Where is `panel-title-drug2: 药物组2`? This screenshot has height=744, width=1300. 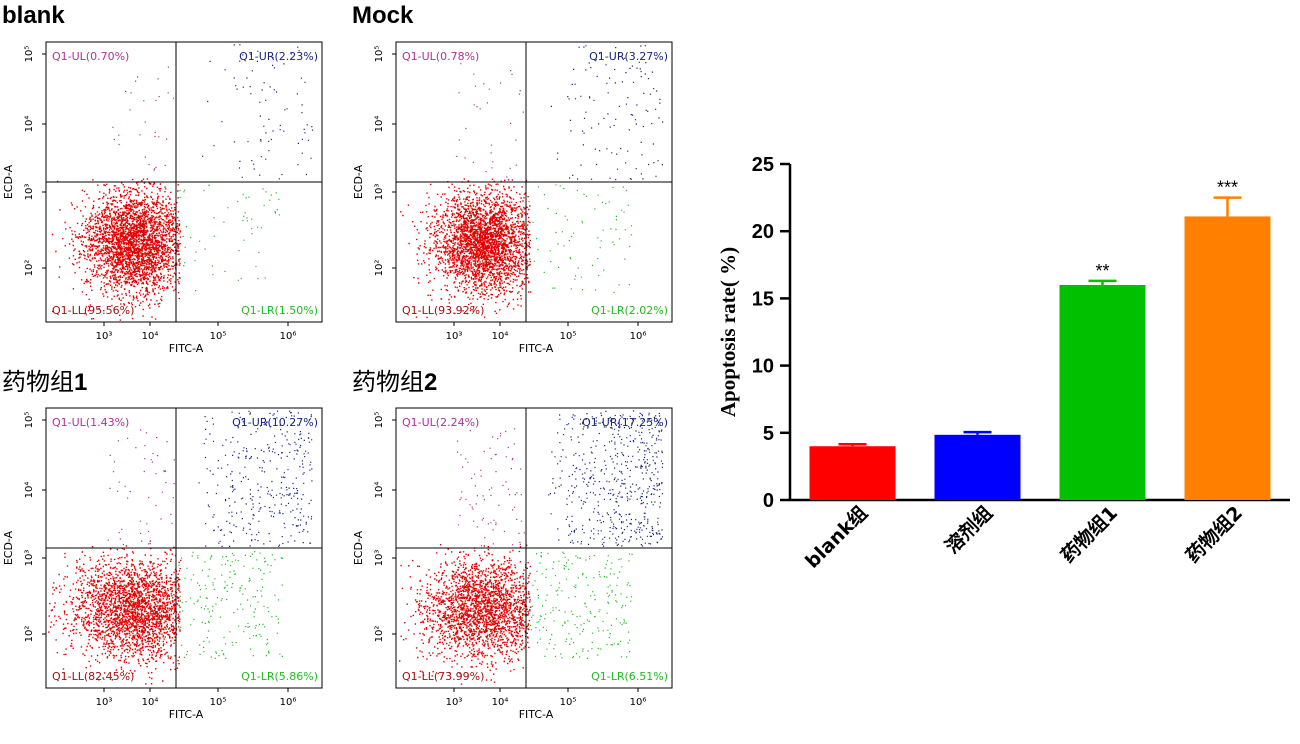
panel-title-drug2: 药物组2 is located at coordinates (395, 382).